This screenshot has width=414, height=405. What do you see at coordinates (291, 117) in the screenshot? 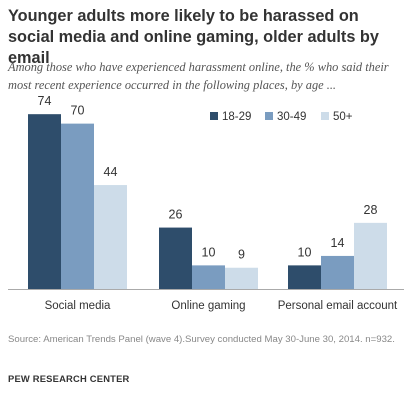
I see `legend-label-30-49: 30-49` at bounding box center [291, 117].